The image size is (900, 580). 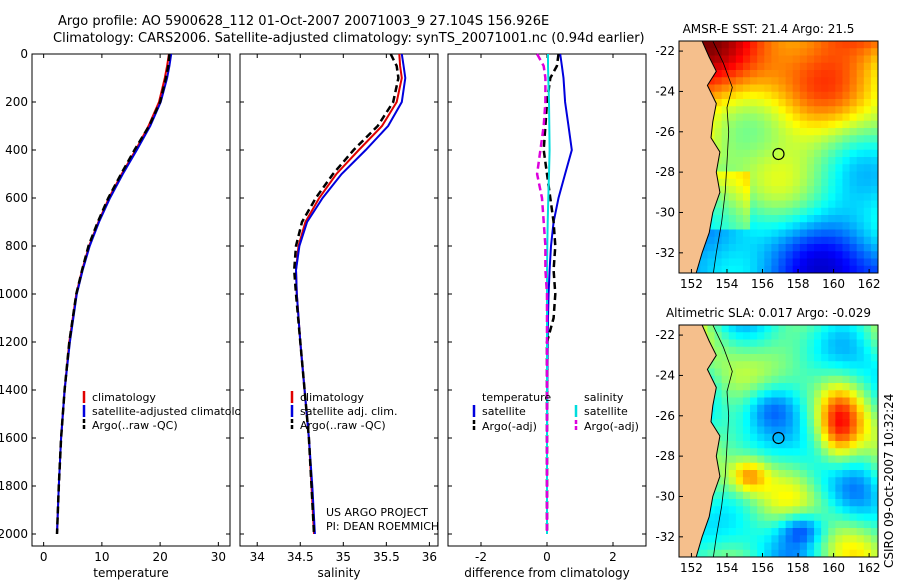 I want to click on legend-header-temperature: temperature, so click(x=516, y=397).